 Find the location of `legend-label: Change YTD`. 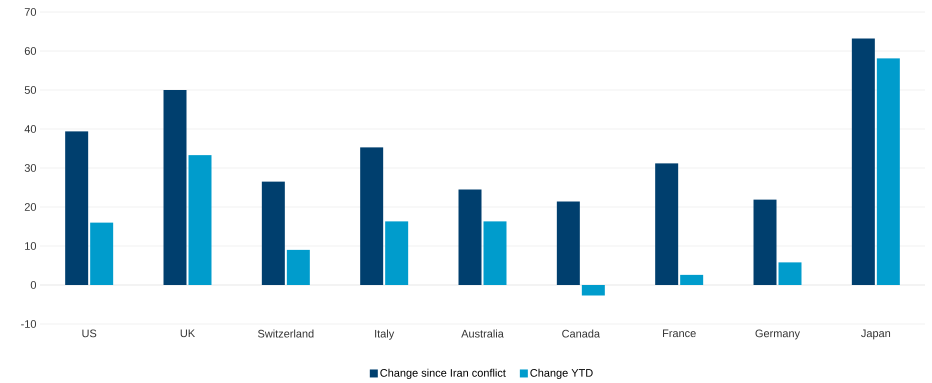

legend-label: Change YTD is located at coordinates (561, 373).